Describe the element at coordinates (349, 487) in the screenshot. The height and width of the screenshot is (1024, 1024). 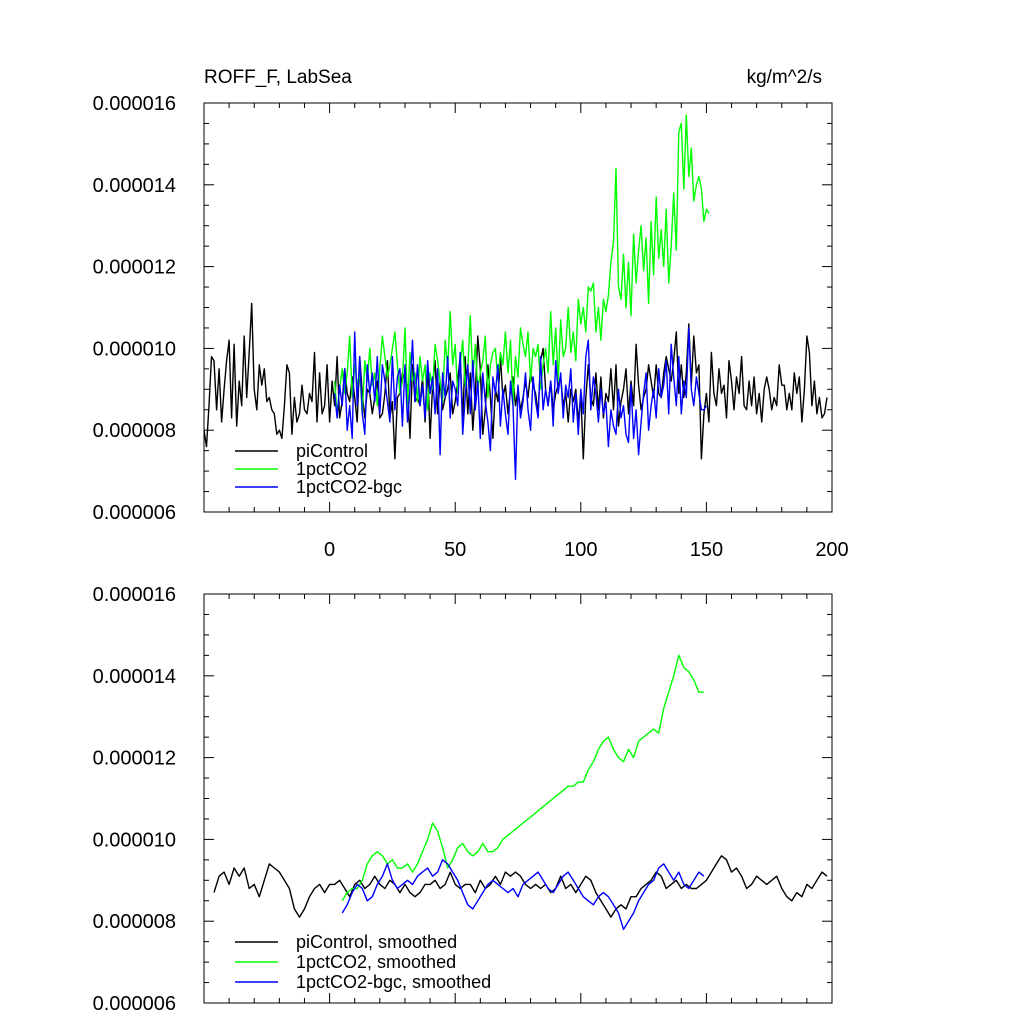
I see `legend-label: 1pctCO2-bgc` at that location.